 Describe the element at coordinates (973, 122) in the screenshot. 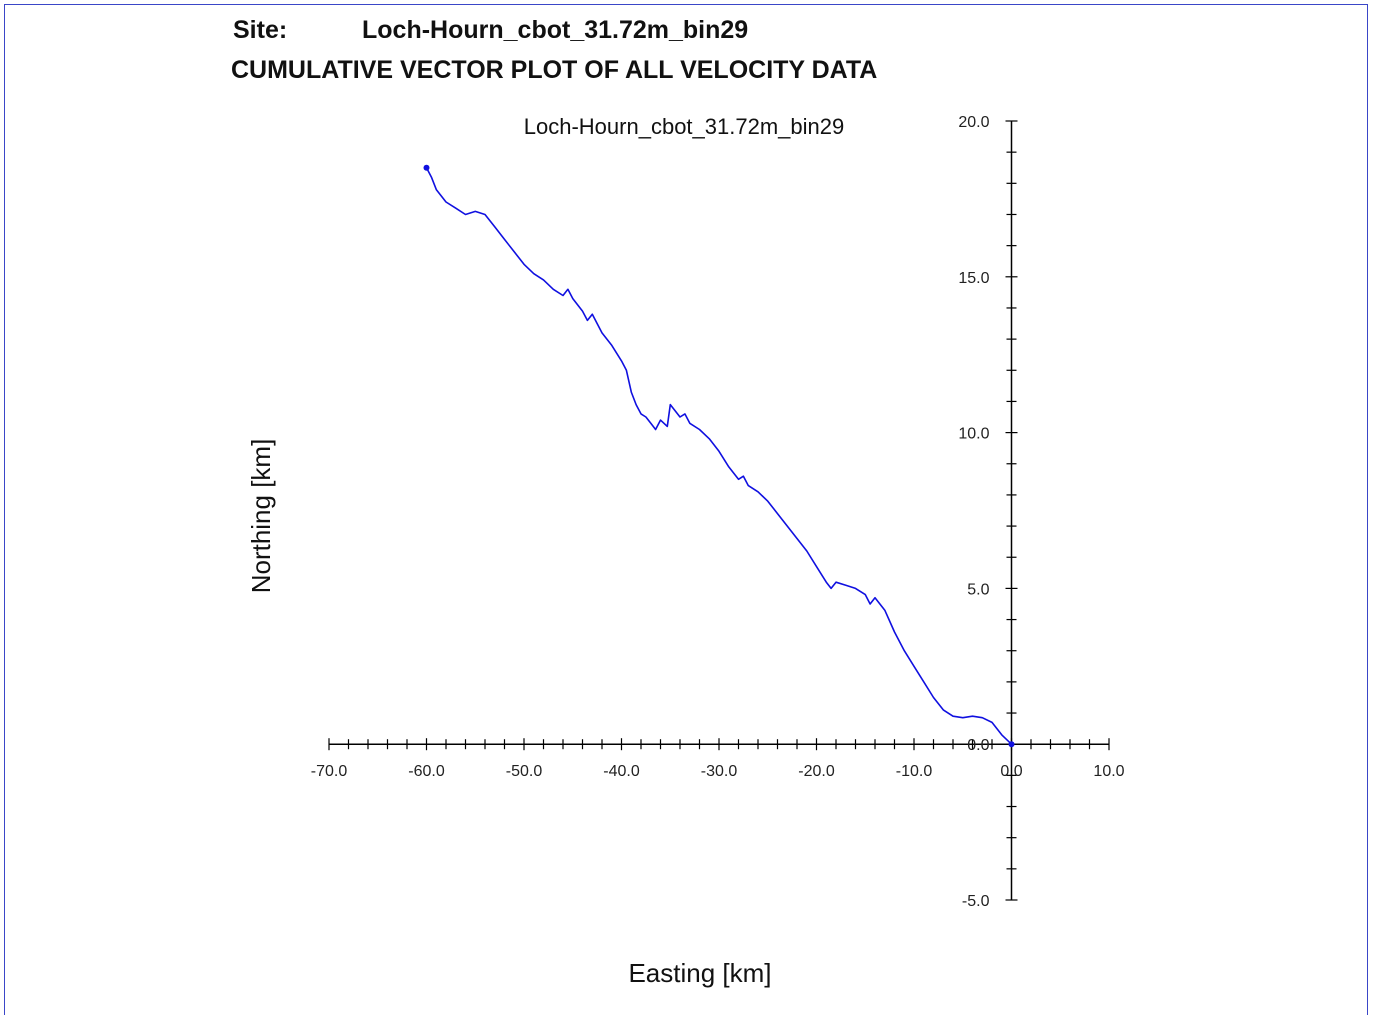

I see `y-tick-label: 20.0` at that location.